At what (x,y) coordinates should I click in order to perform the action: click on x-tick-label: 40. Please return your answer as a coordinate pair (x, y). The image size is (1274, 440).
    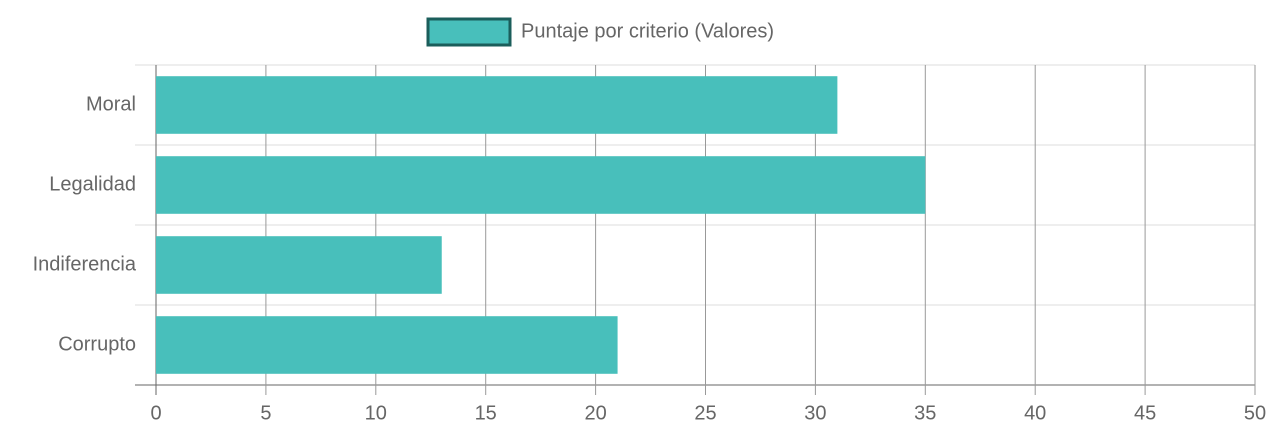
    Looking at the image, I should click on (1035, 413).